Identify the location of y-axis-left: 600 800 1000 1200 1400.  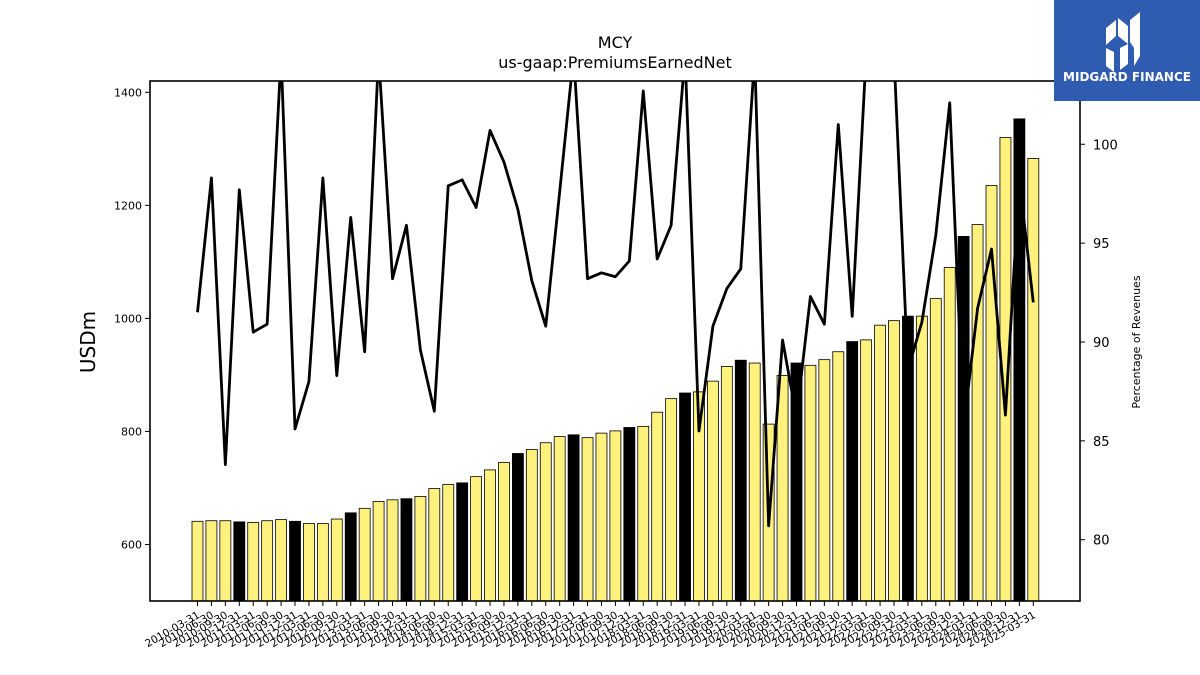
(132, 318).